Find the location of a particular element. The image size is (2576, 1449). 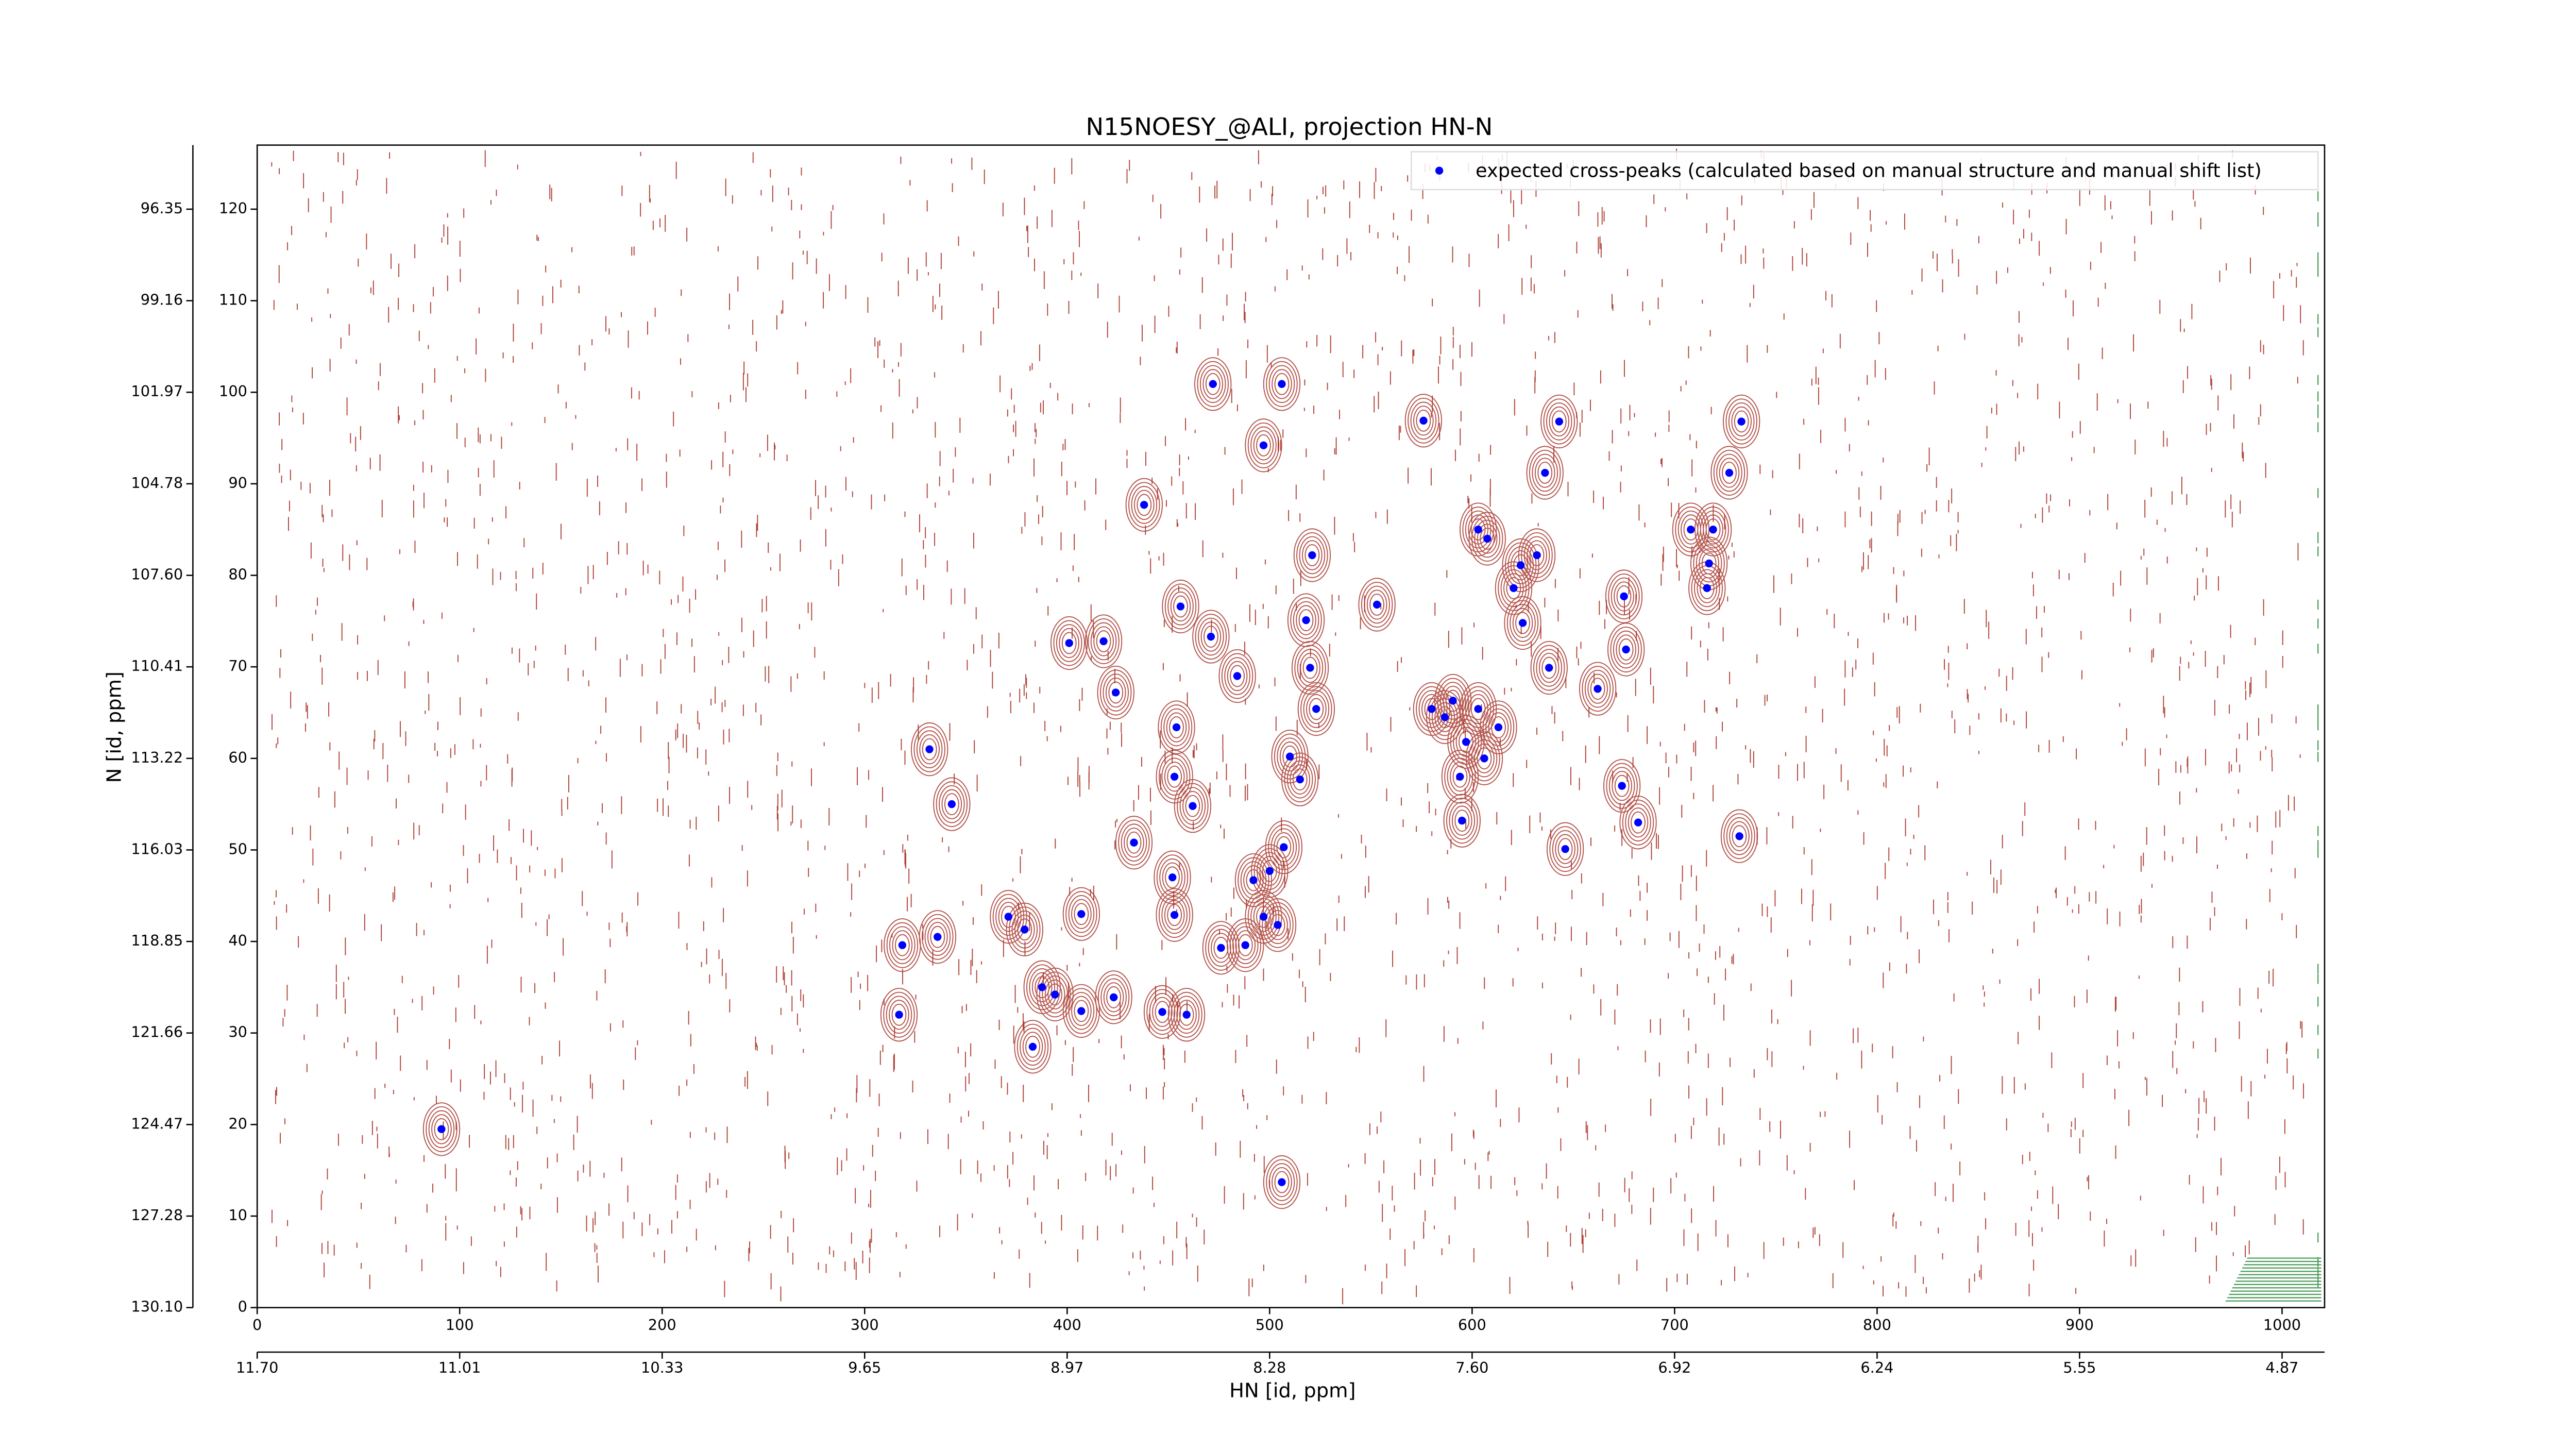

ppm-y-tick-label: 116.03 is located at coordinates (157, 848).